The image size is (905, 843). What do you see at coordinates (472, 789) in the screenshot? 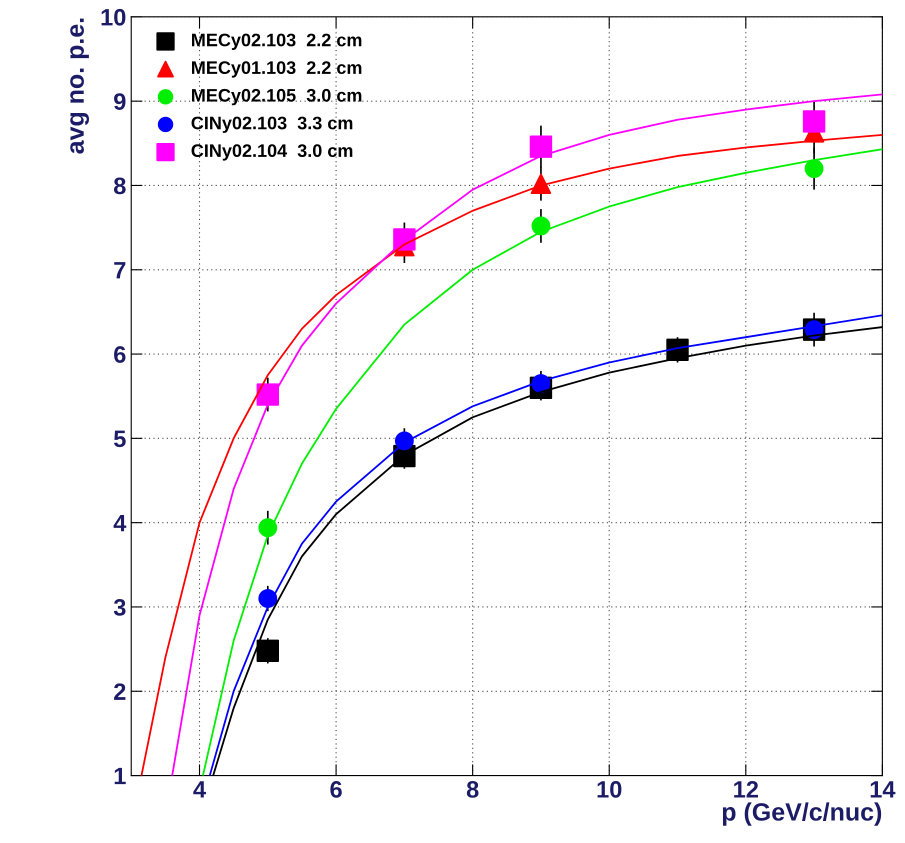
I see `x-tick-label: 8` at bounding box center [472, 789].